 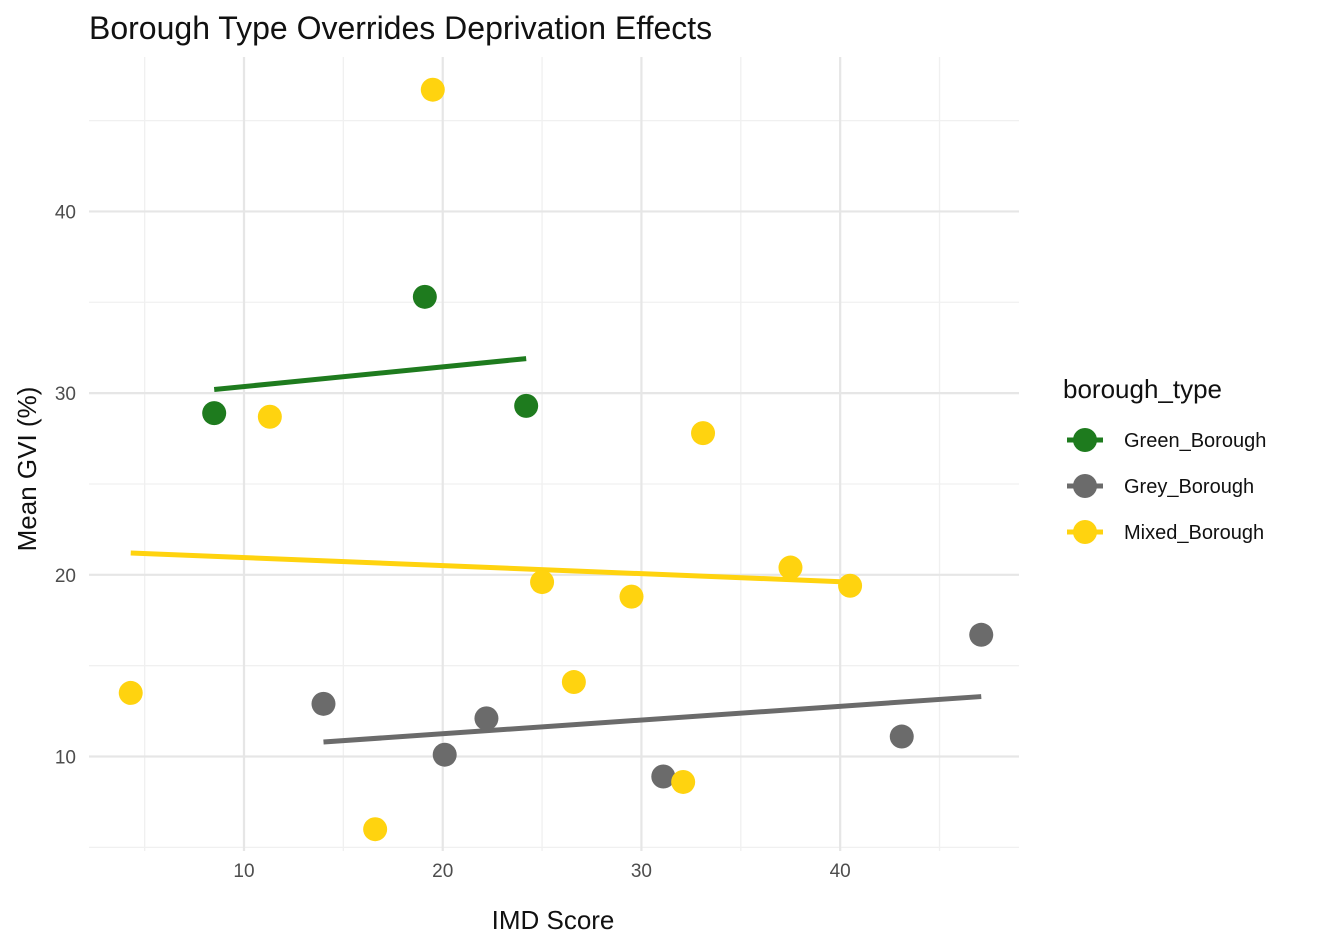 What do you see at coordinates (840, 871) in the screenshot?
I see `x-tick-label: 40` at bounding box center [840, 871].